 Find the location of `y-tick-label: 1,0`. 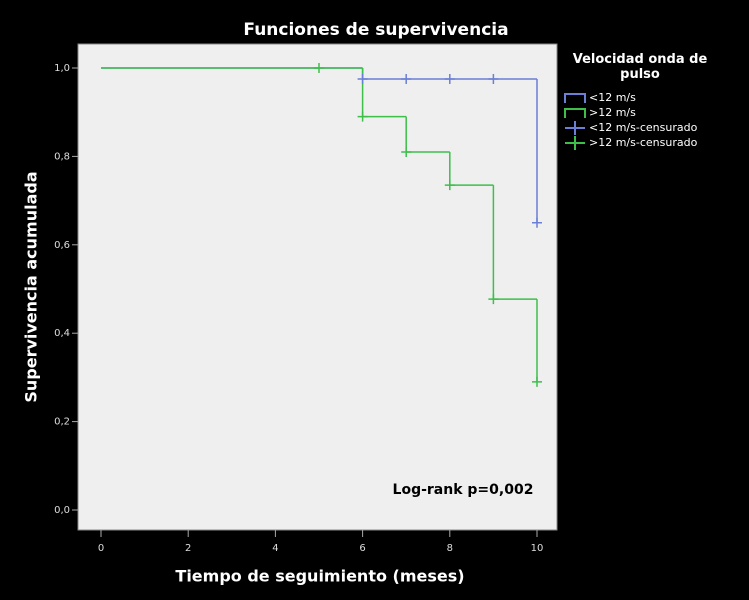

y-tick-label: 1,0 is located at coordinates (62, 68).